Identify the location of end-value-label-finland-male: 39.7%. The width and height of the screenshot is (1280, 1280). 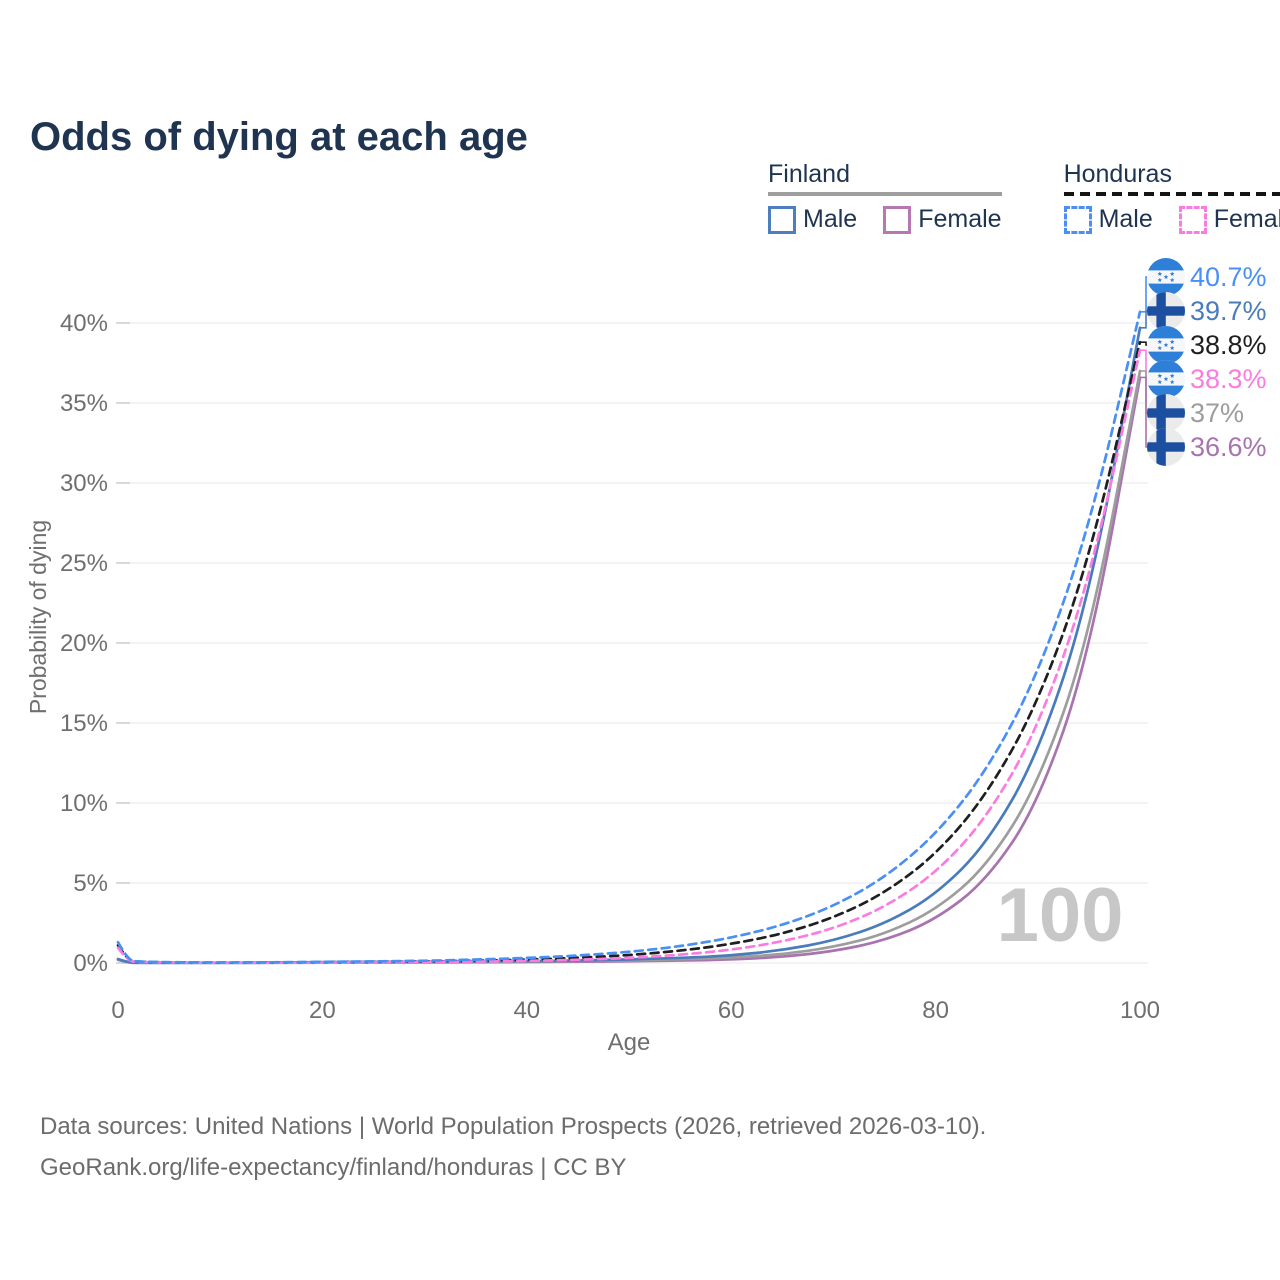
(1228, 311).